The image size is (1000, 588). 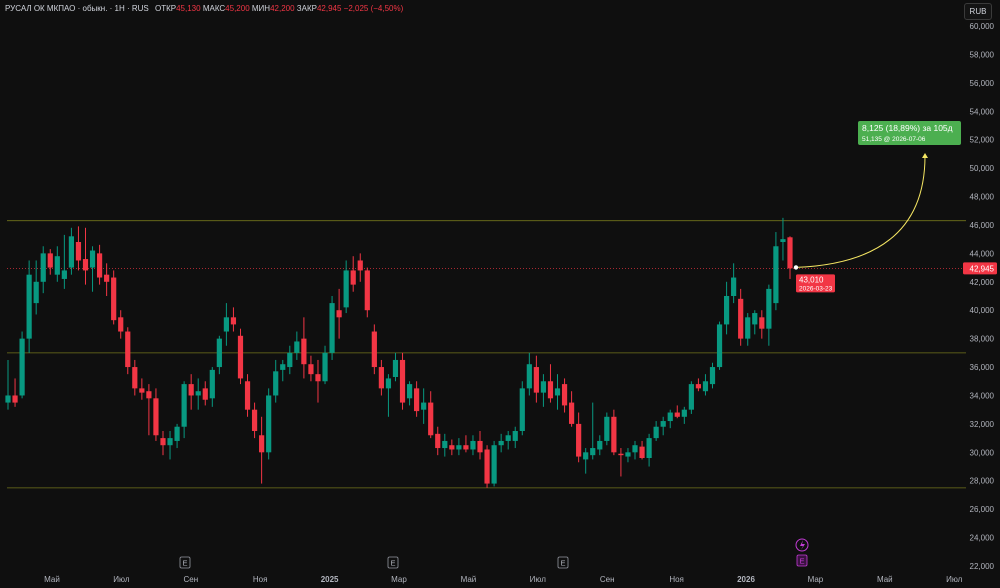 What do you see at coordinates (811, 279) in the screenshot?
I see `forecast-start-price: 43,010` at bounding box center [811, 279].